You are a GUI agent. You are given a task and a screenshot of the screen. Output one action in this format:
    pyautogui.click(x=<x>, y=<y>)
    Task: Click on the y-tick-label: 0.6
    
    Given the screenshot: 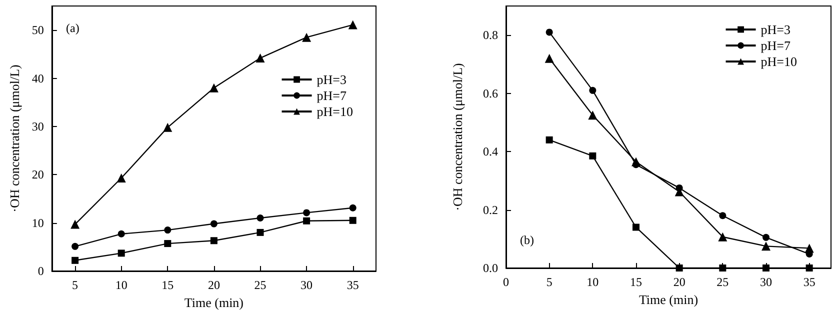 What is the action you would take?
    pyautogui.click(x=490, y=93)
    